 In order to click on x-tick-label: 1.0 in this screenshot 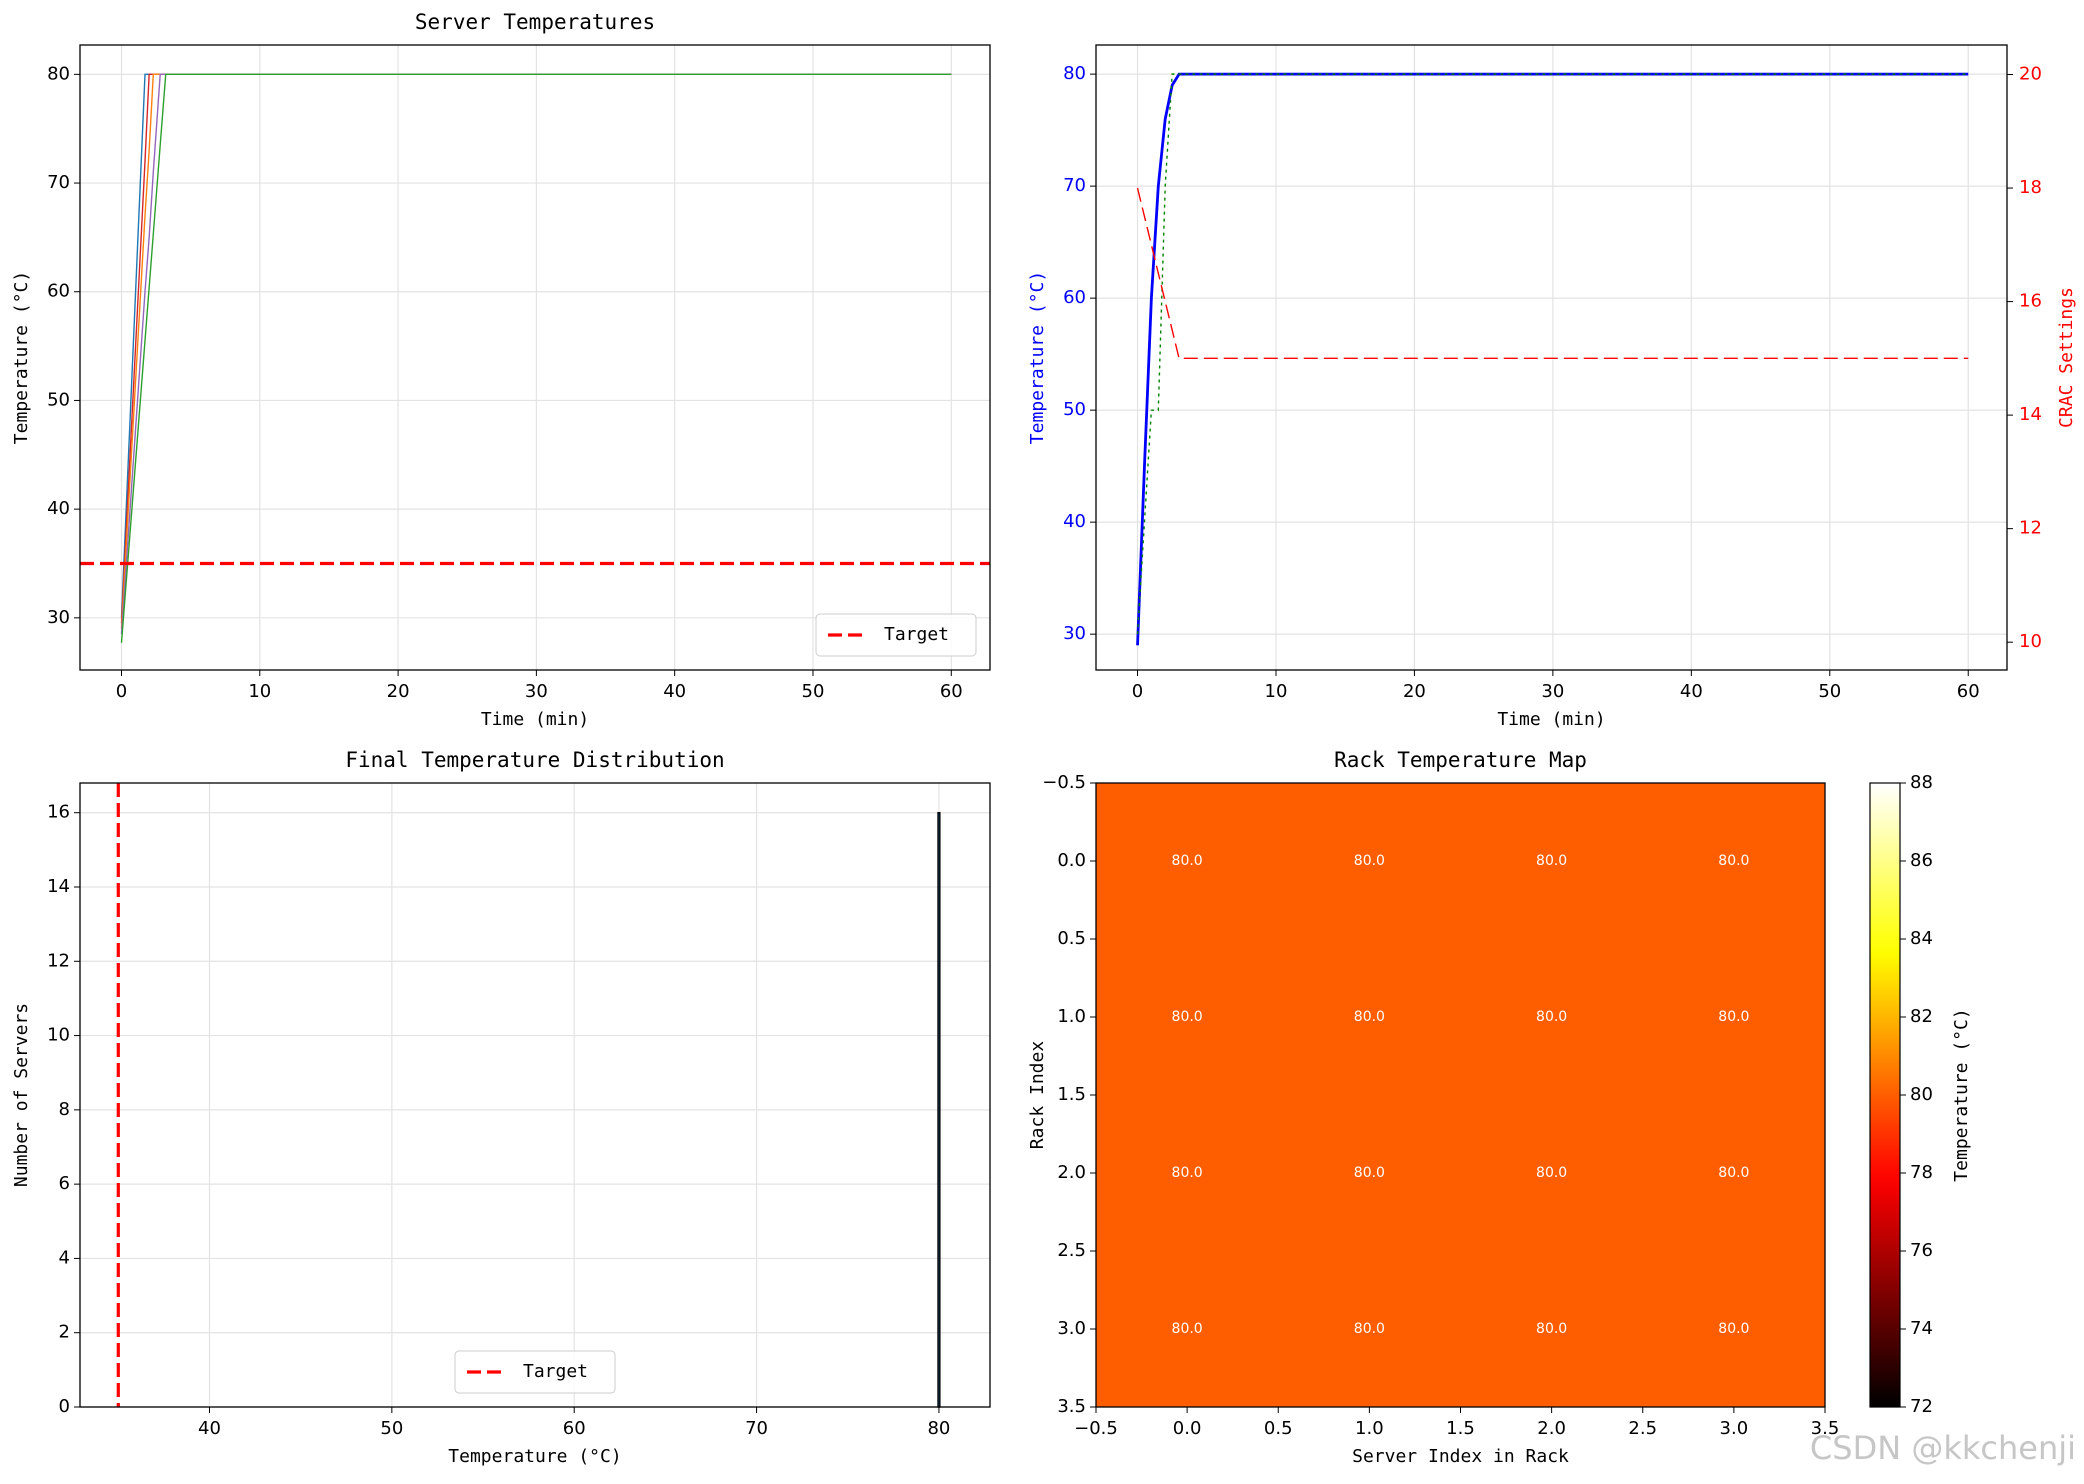, I will do `click(1369, 1428)`.